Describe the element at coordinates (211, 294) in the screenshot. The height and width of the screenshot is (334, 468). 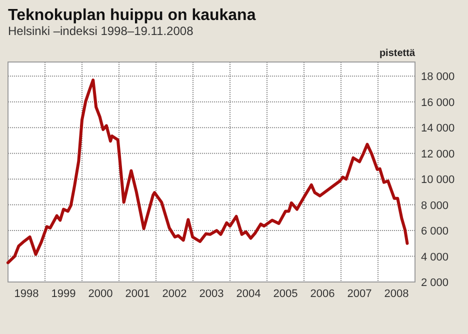
I see `x-tick-label: 2003` at that location.